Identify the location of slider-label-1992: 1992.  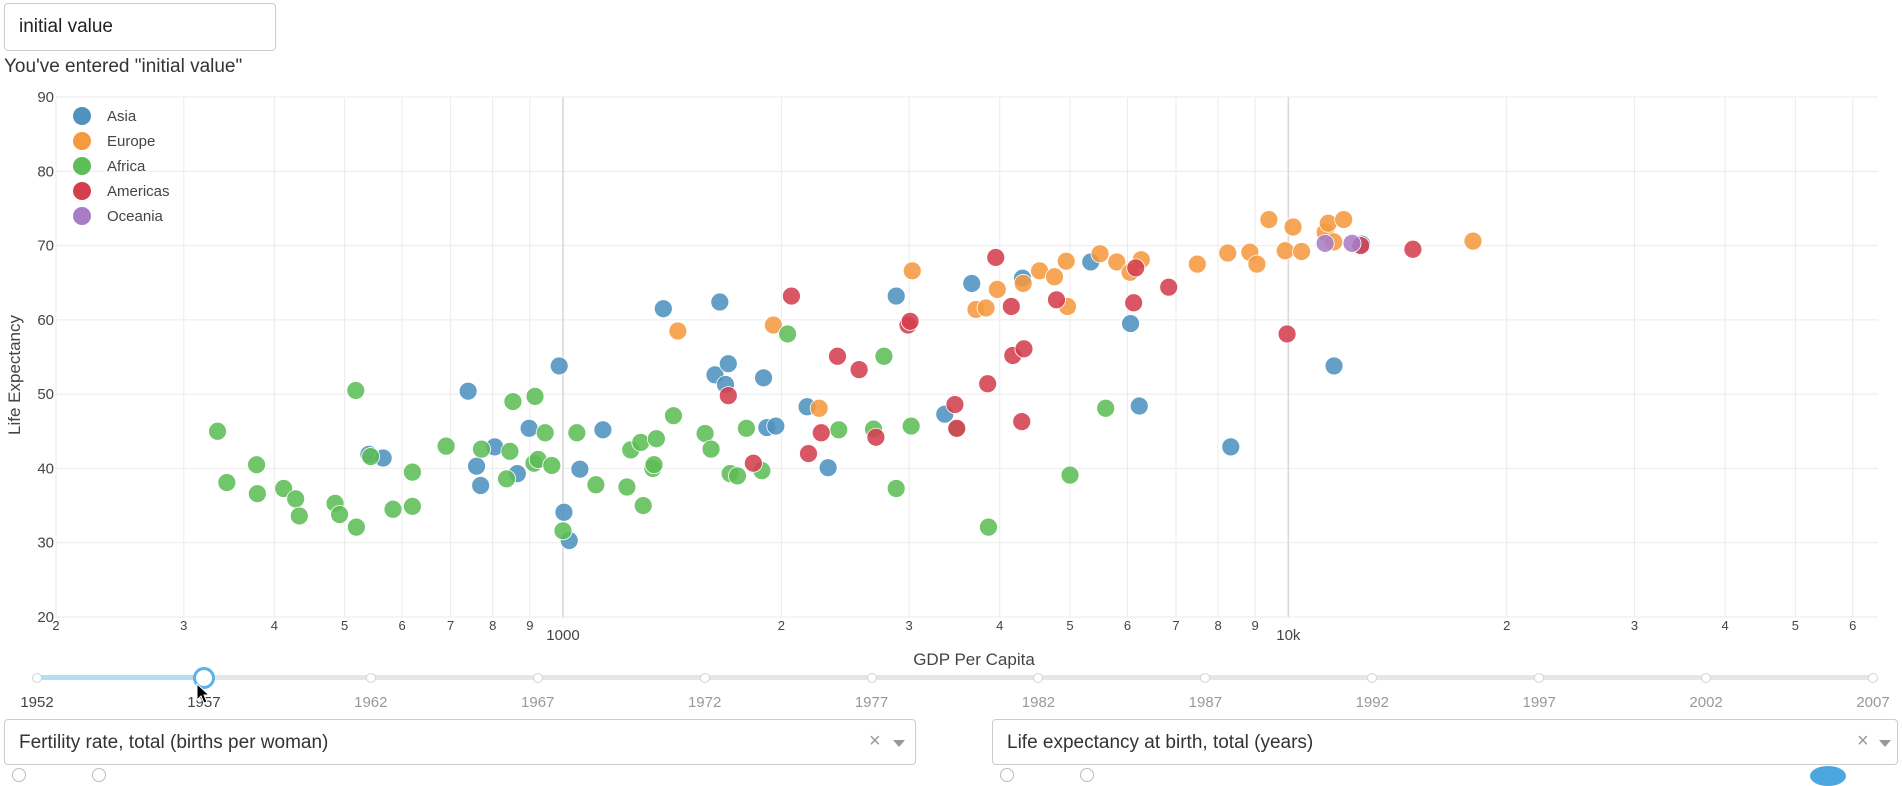
(1372, 702).